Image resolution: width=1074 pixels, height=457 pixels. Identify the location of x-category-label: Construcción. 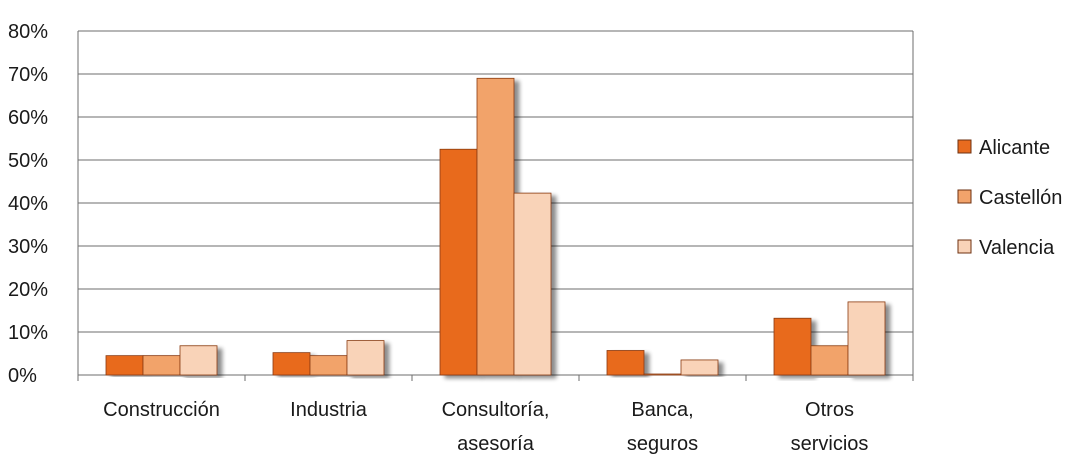
(161, 410).